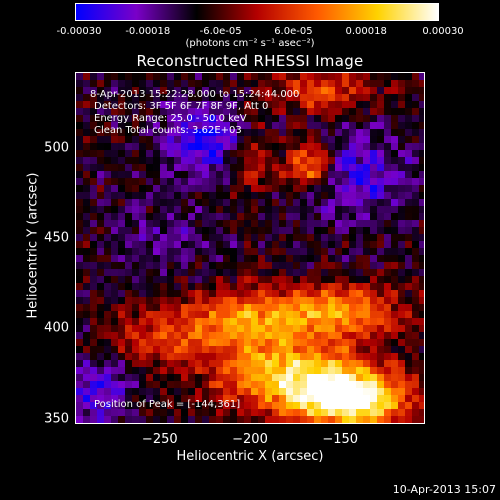  What do you see at coordinates (250, 439) in the screenshot?
I see `x-tick-label: −200` at bounding box center [250, 439].